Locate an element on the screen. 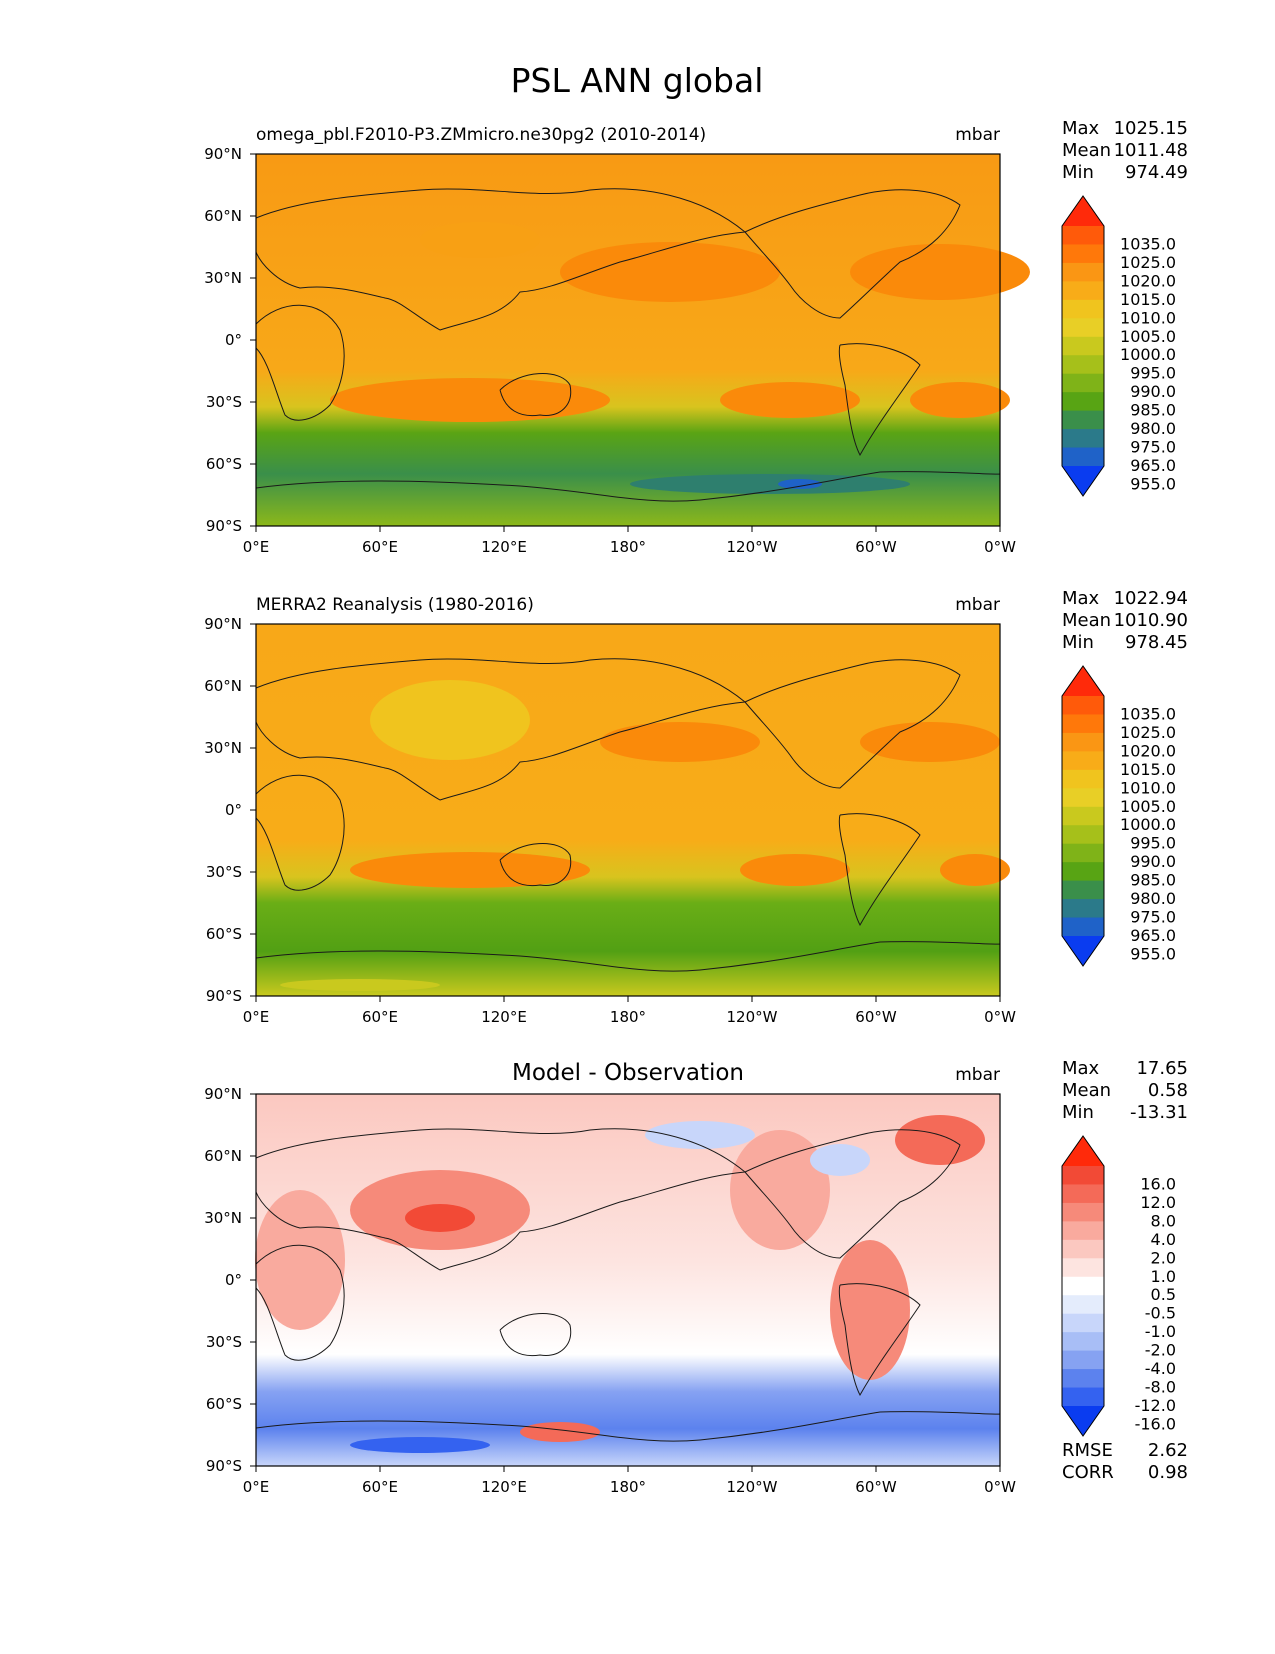  map-field is located at coordinates (628, 810).